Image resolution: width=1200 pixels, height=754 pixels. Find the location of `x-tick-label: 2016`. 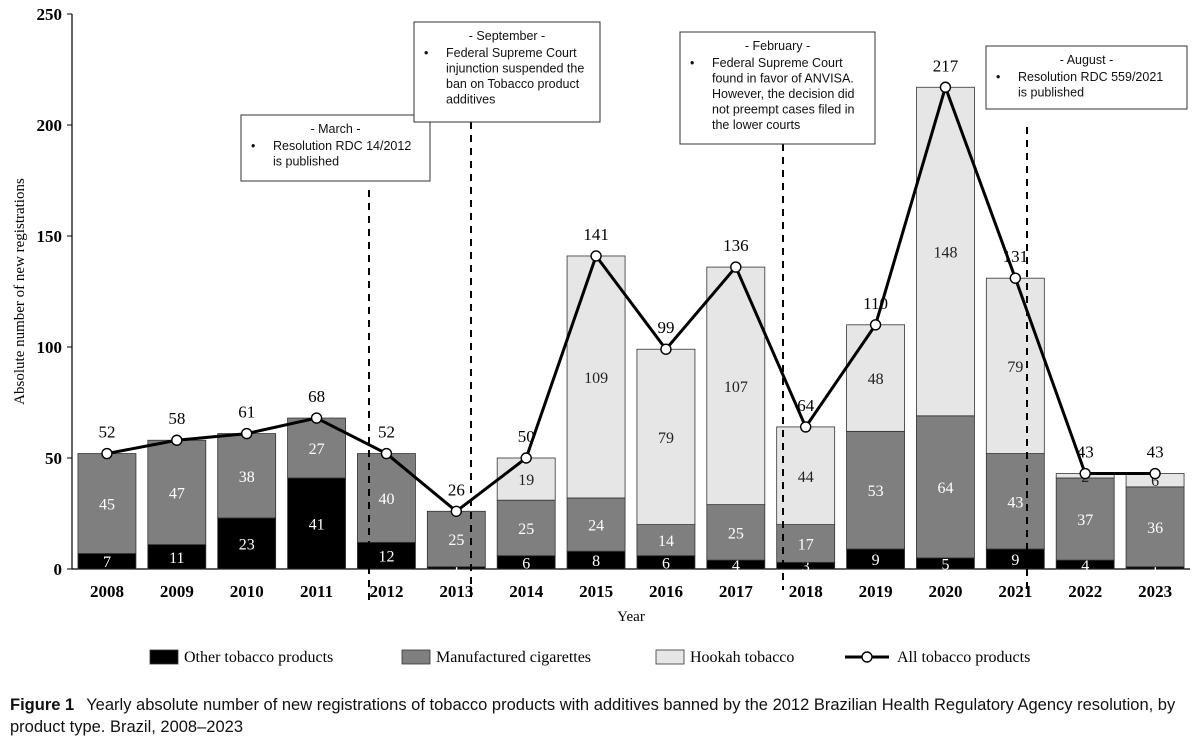

x-tick-label: 2016 is located at coordinates (666, 591).